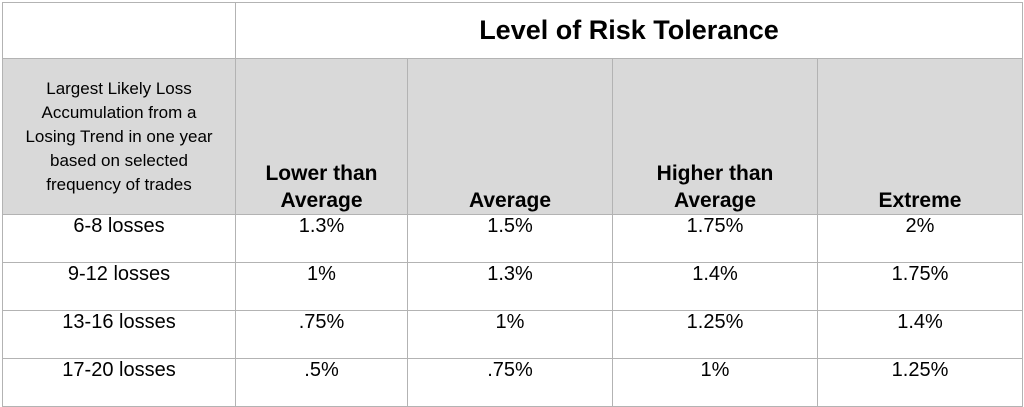 This screenshot has width=1024, height=407. I want to click on table-cell: 1.5%, so click(510, 238).